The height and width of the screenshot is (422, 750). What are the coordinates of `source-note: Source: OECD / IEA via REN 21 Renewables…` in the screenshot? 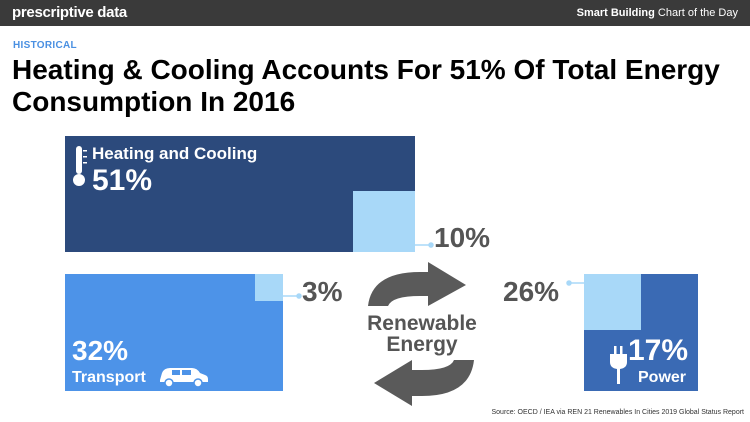 It's located at (617, 412).